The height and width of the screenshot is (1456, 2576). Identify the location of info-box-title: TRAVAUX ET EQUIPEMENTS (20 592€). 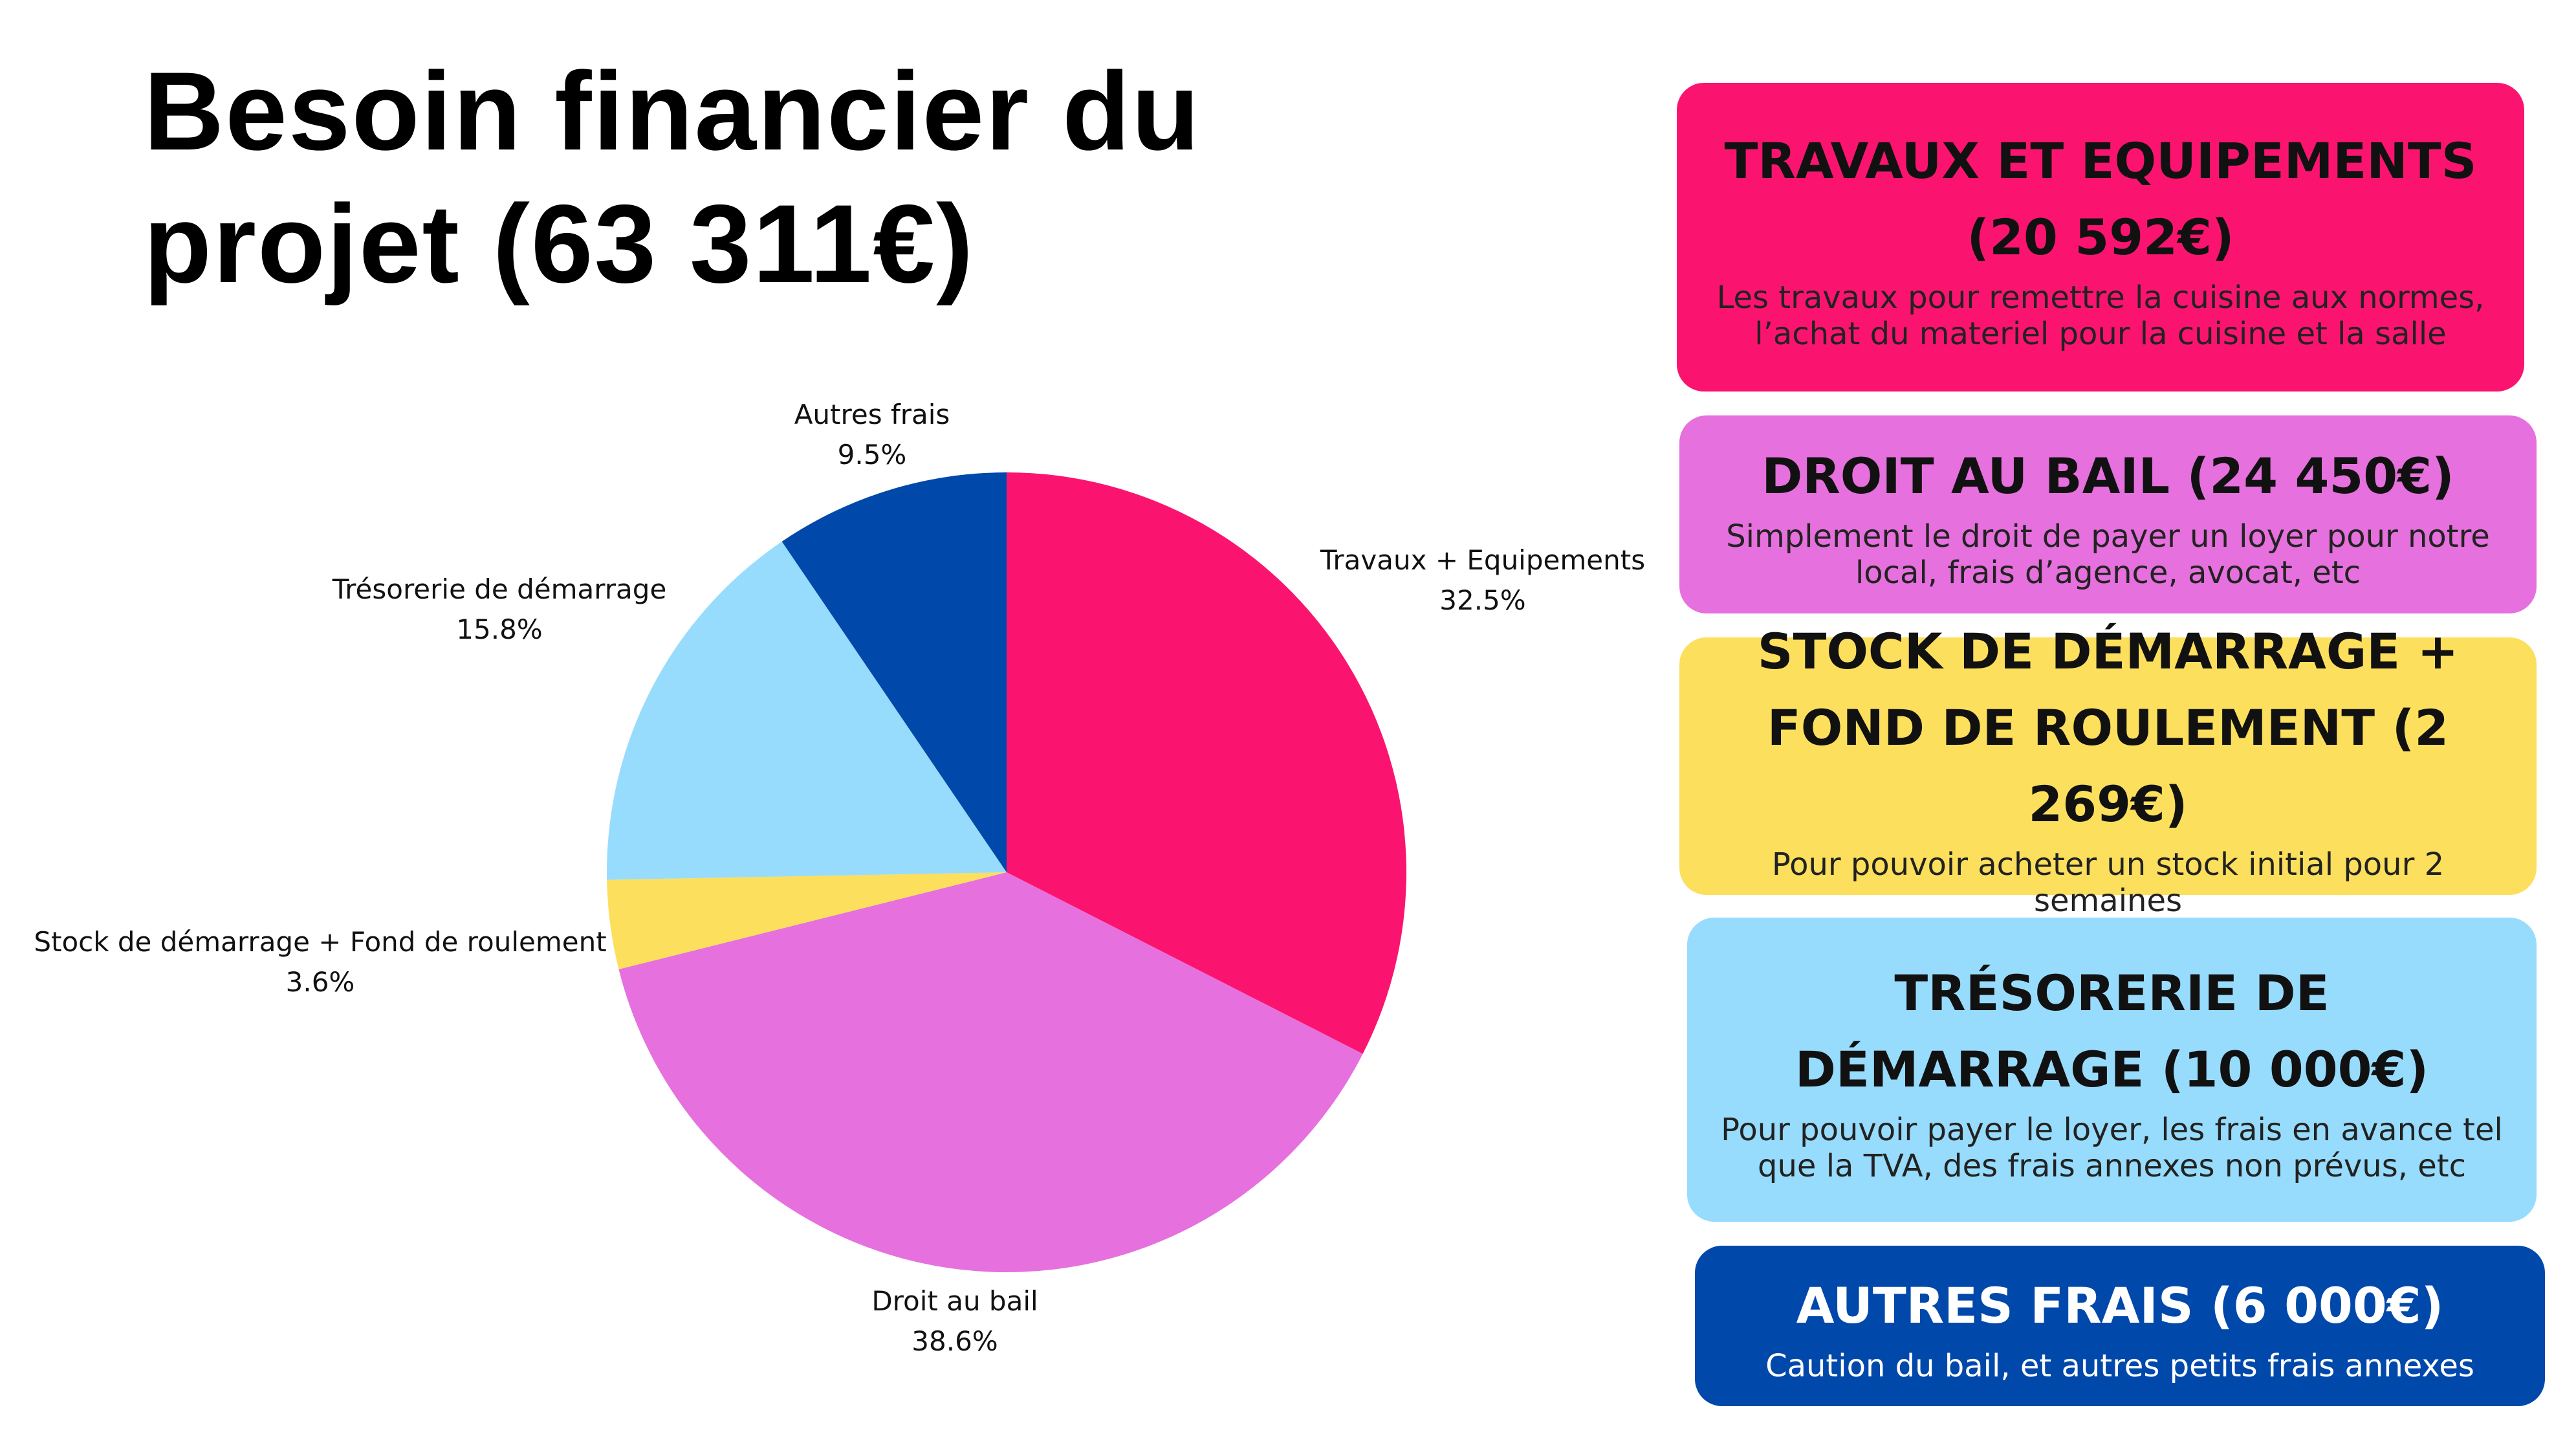
(2100, 198).